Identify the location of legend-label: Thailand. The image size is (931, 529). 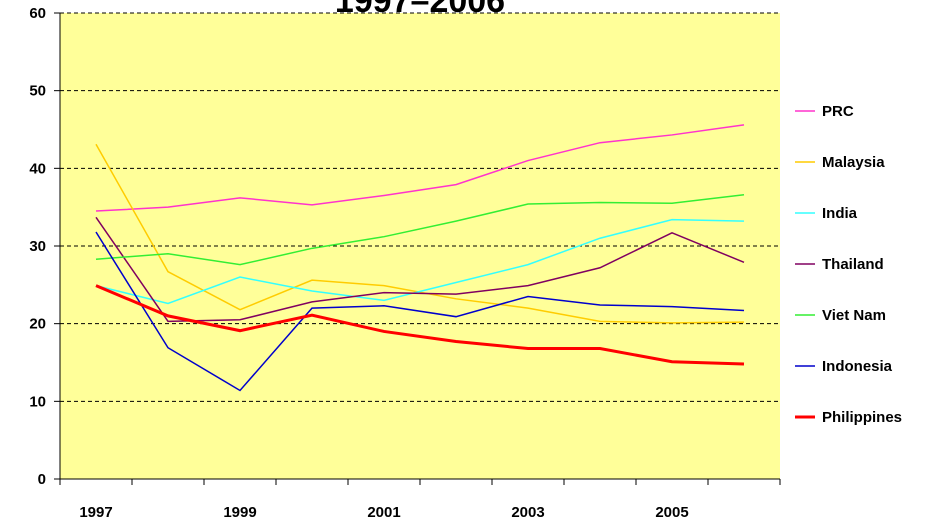
(853, 264).